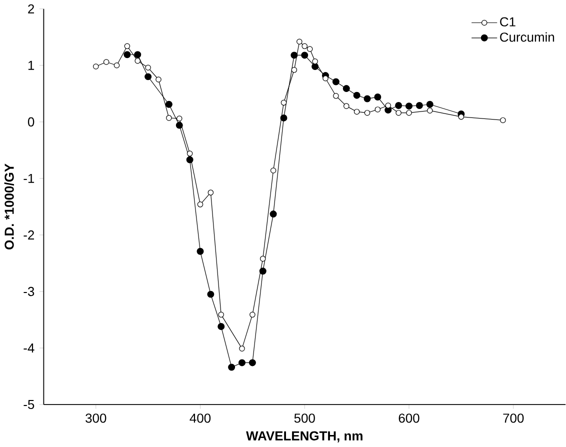 The width and height of the screenshot is (566, 447). What do you see at coordinates (29, 348) in the screenshot?
I see `y-tick-label: -4` at bounding box center [29, 348].